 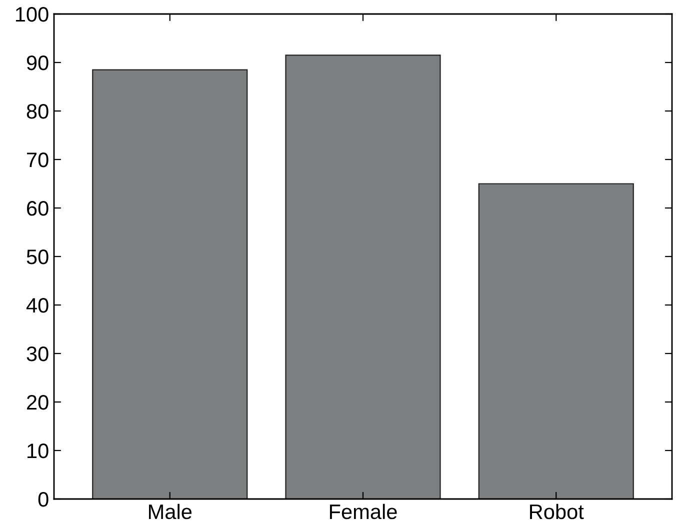 I want to click on y-tick-label: 50, so click(x=37, y=257).